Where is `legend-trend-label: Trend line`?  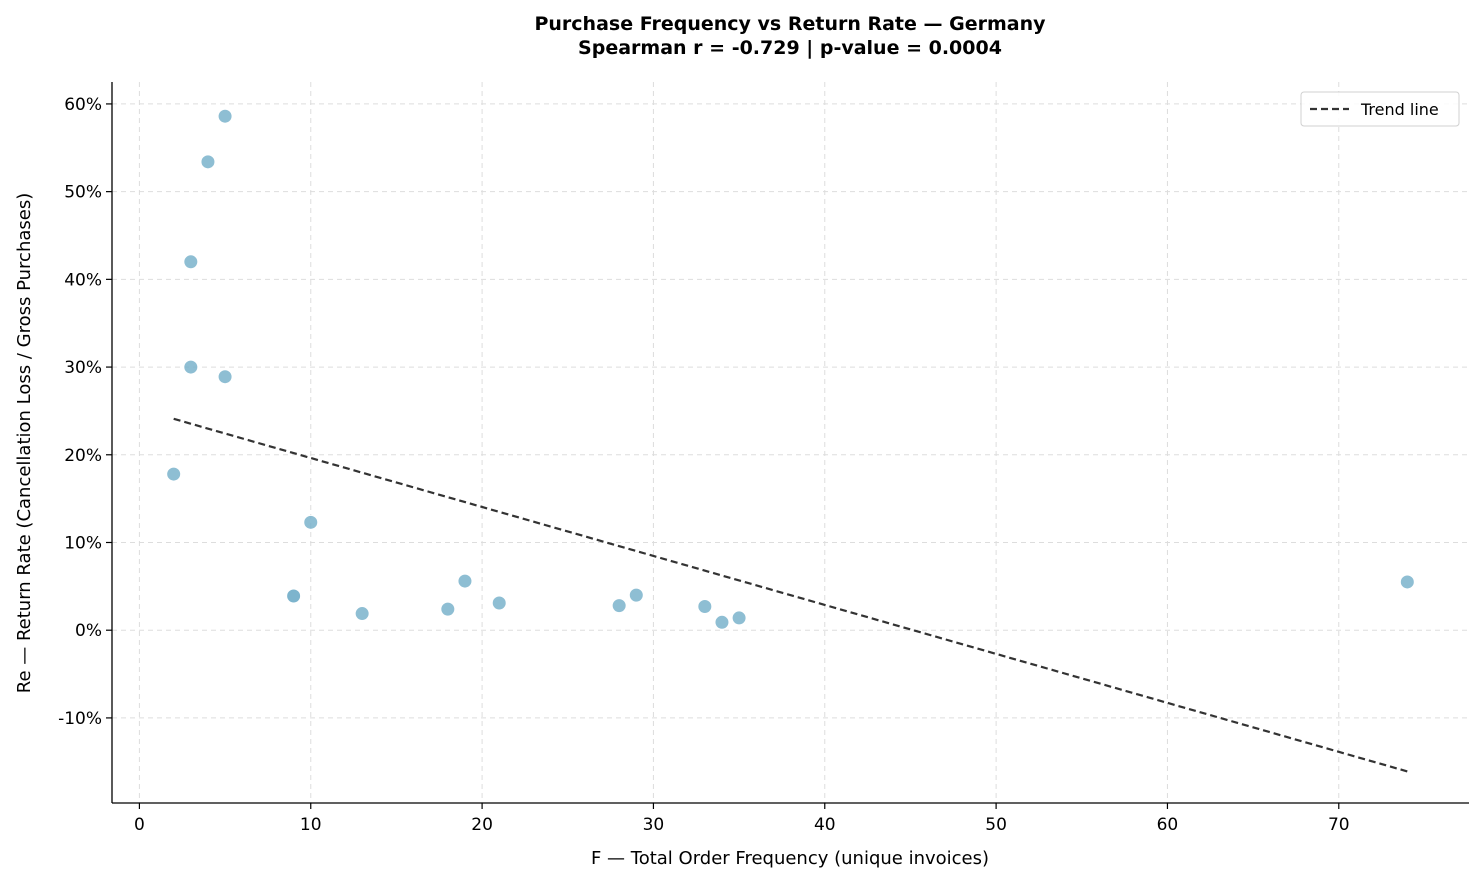 legend-trend-label: Trend line is located at coordinates (1399, 109).